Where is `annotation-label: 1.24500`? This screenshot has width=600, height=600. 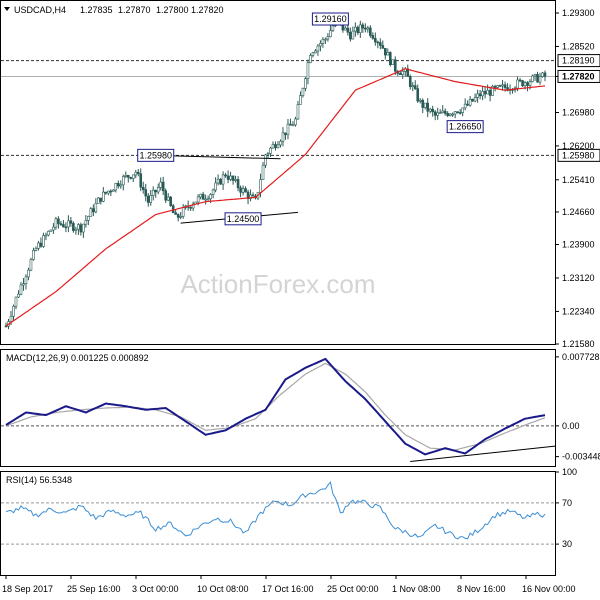
annotation-label: 1.24500 is located at coordinates (243, 219).